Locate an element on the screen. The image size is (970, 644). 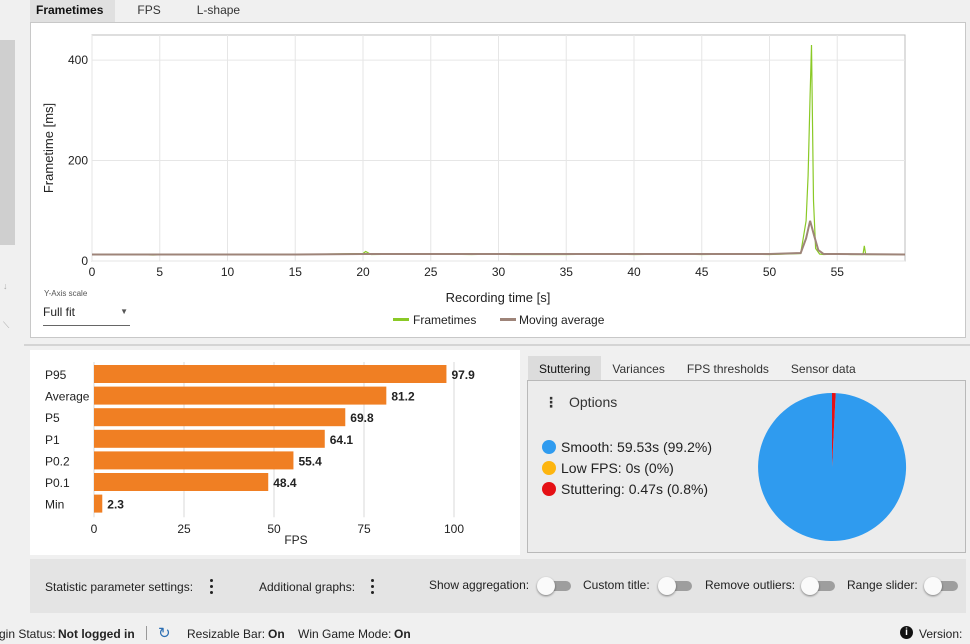
range-slider-label: Range slider: is located at coordinates (882, 585).